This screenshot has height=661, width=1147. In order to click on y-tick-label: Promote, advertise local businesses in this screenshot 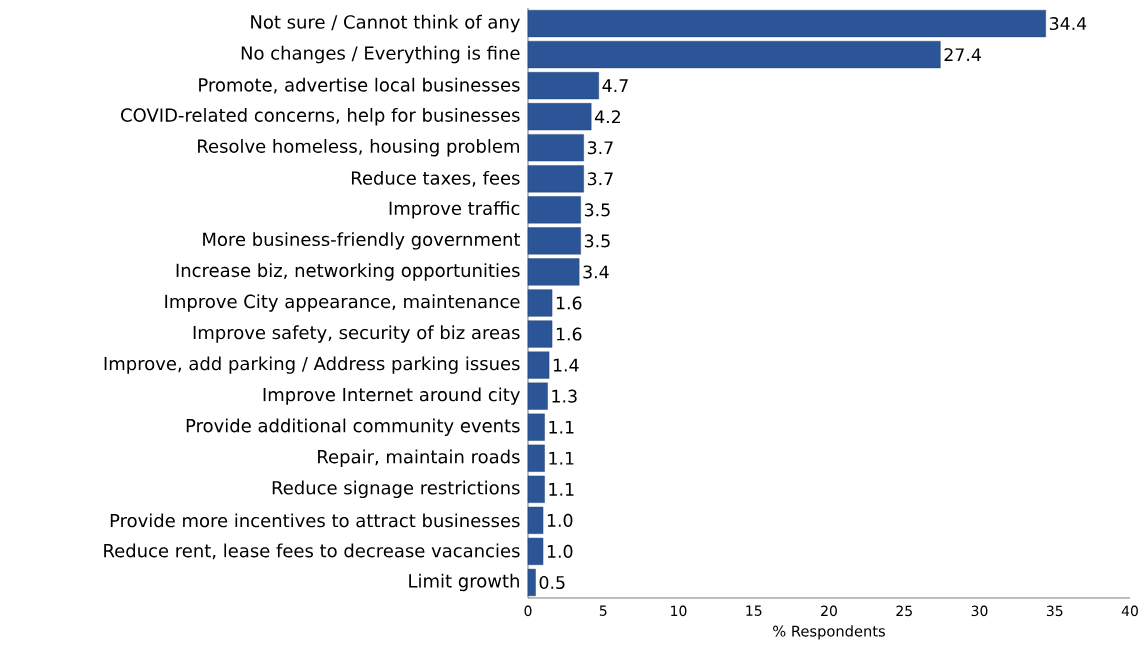, I will do `click(359, 85)`.